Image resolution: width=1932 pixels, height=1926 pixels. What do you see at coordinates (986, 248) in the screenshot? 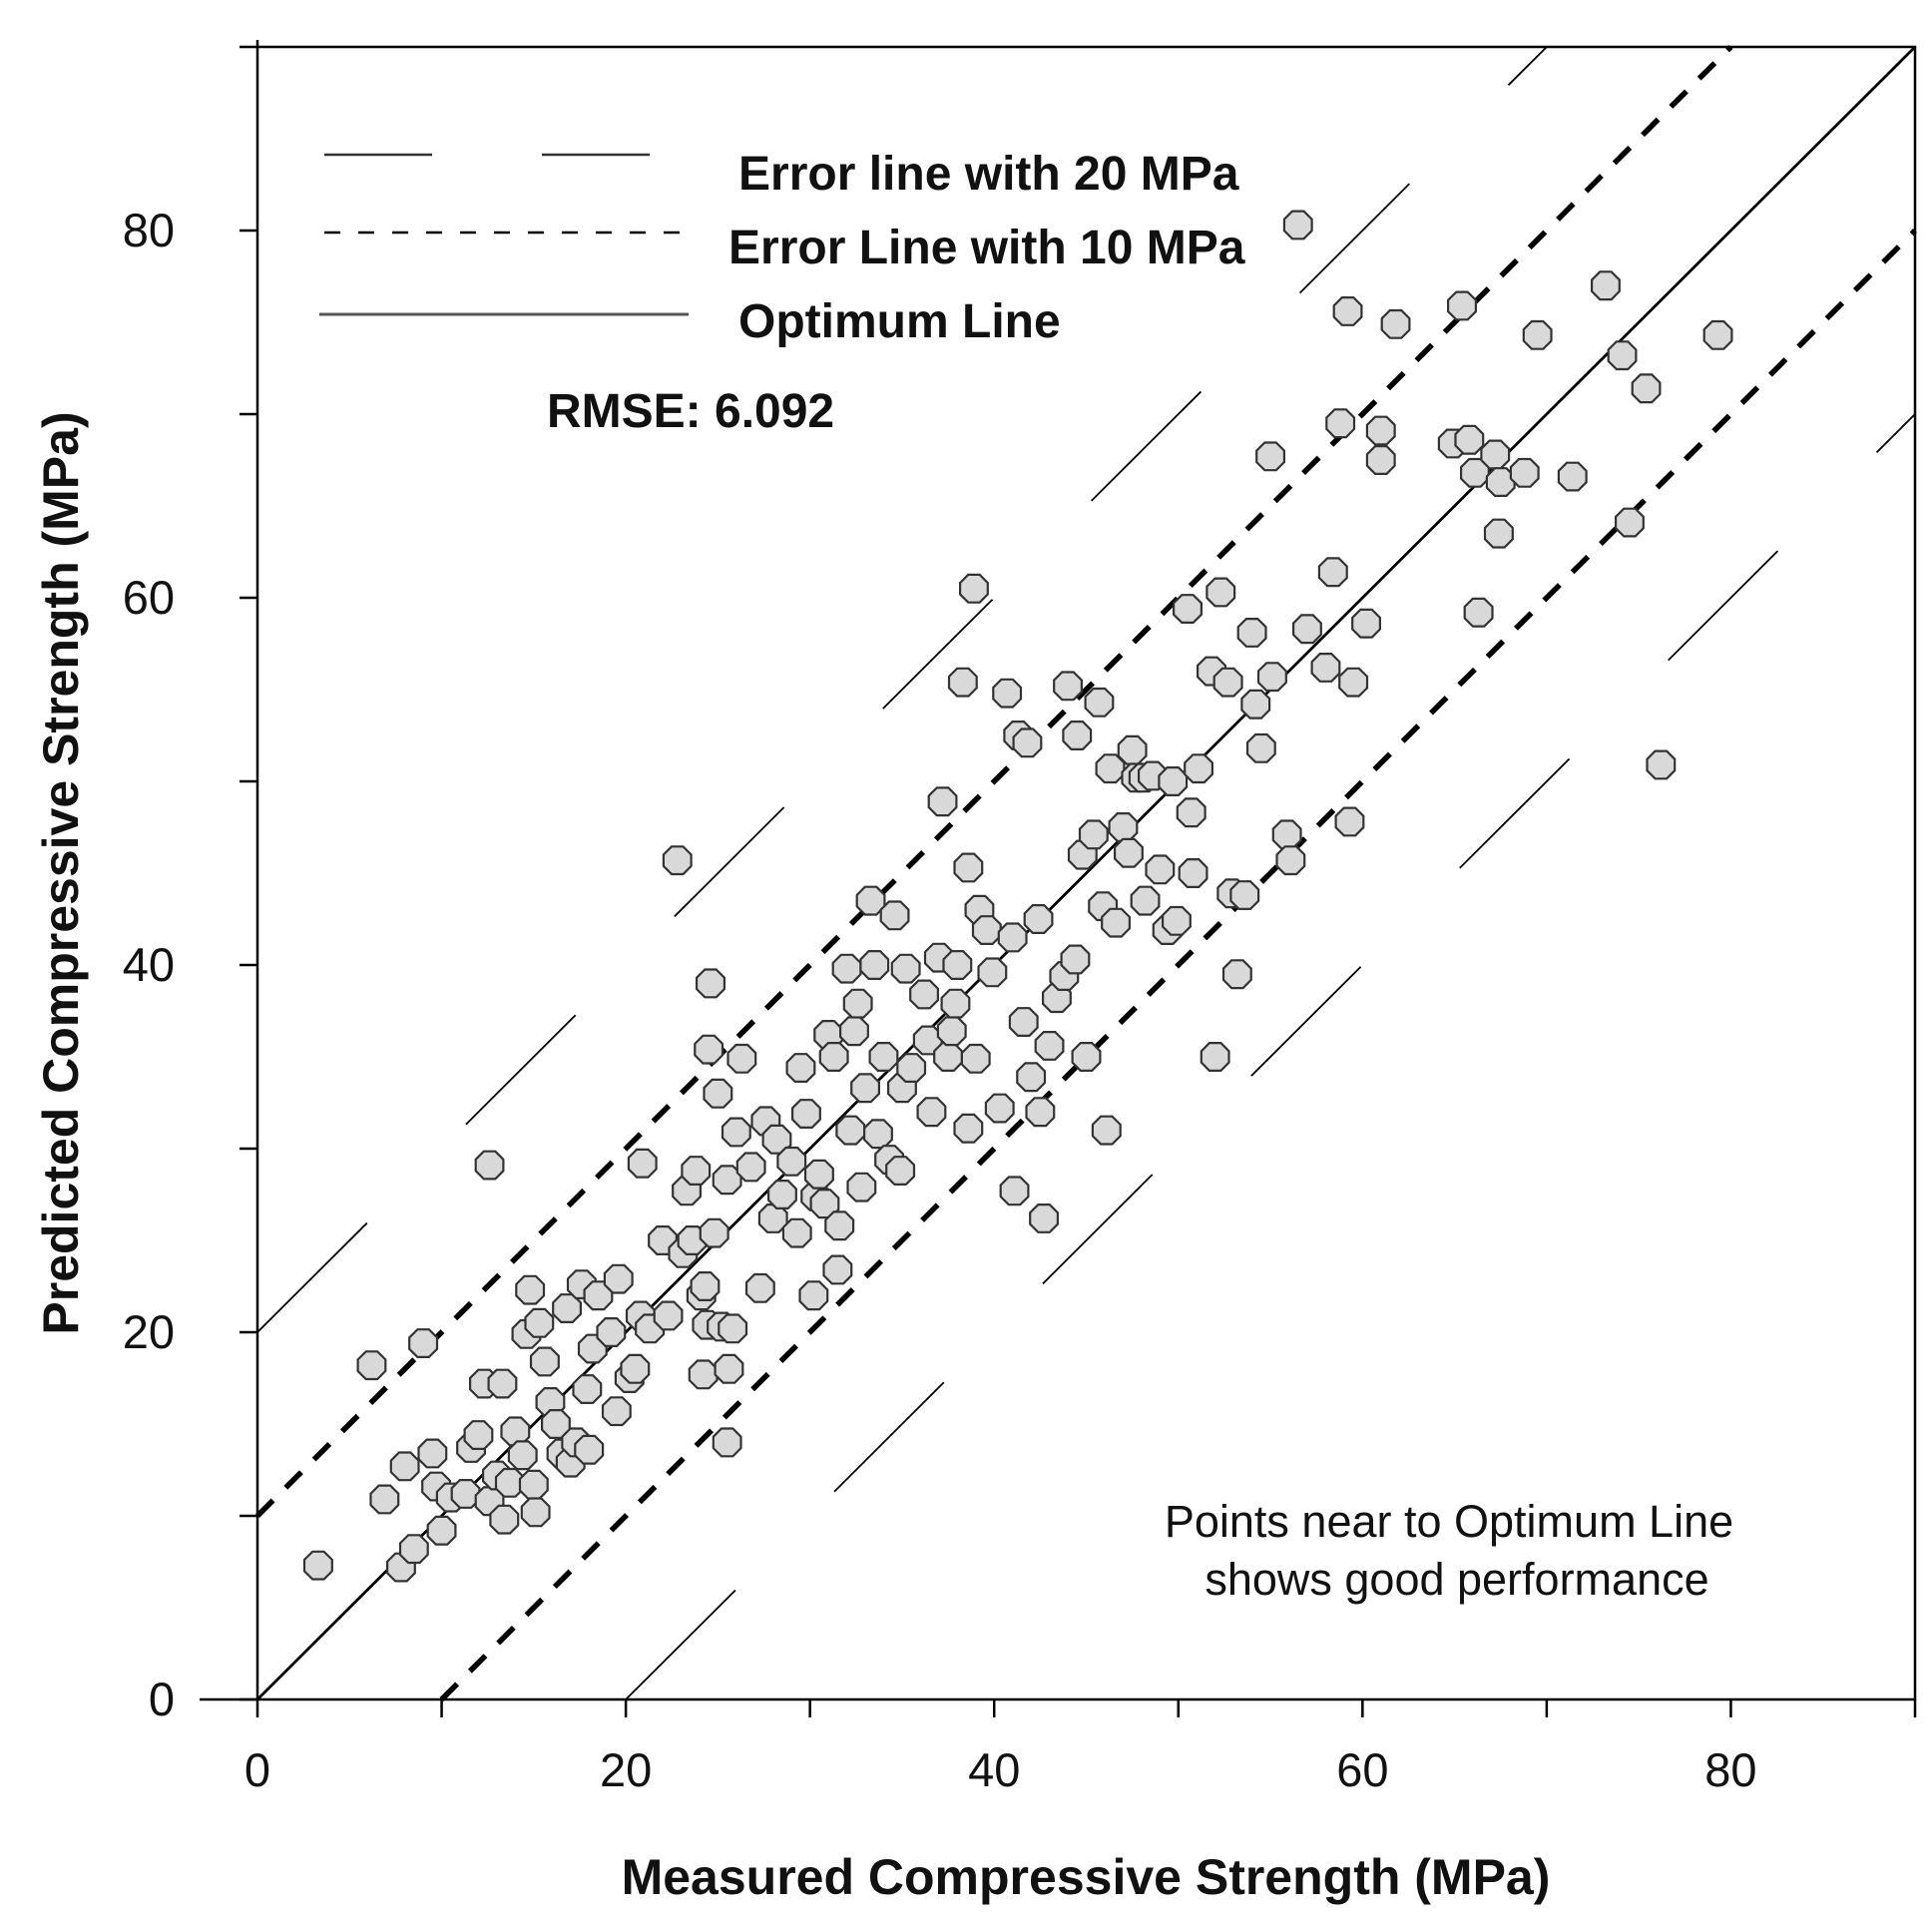
I see `legend-label-error-10: Error Line with 10 MPa` at bounding box center [986, 248].